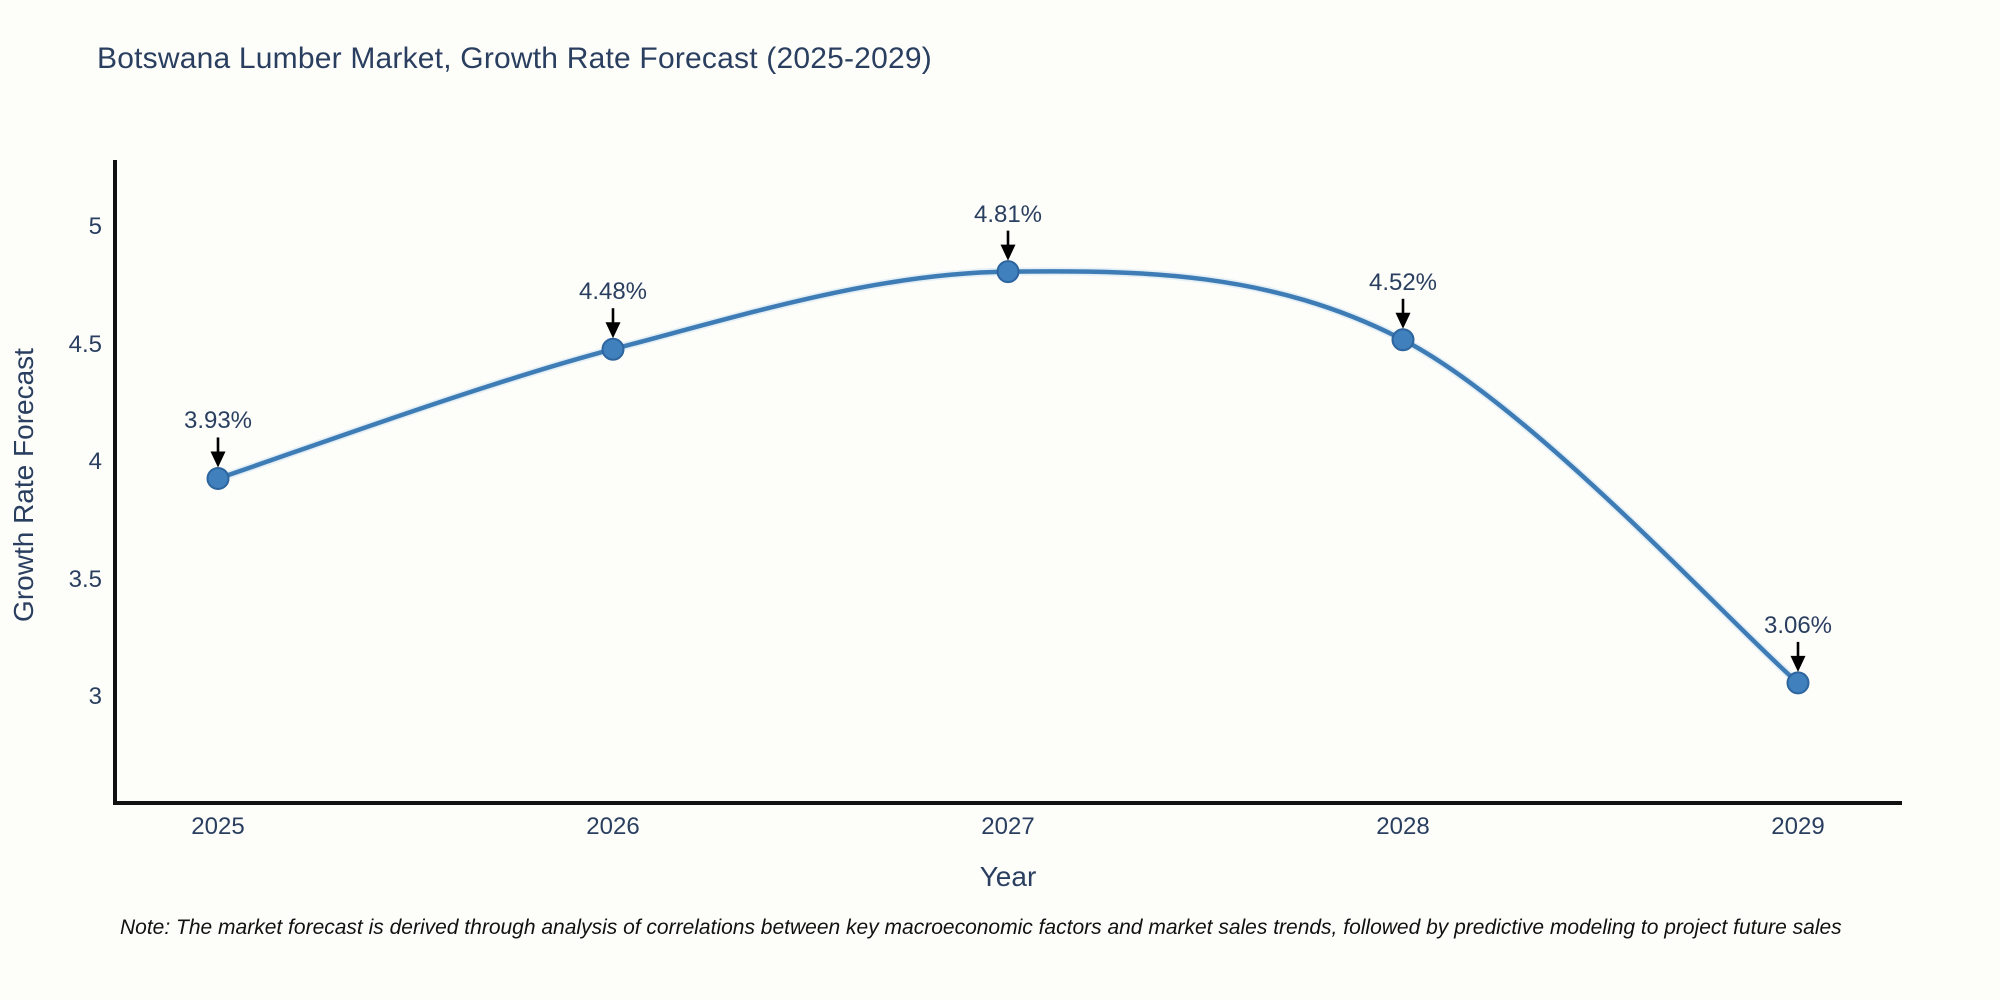 This screenshot has height=1000, width=2000. Describe the element at coordinates (95, 226) in the screenshot. I see `y-tick-label: 5` at that location.